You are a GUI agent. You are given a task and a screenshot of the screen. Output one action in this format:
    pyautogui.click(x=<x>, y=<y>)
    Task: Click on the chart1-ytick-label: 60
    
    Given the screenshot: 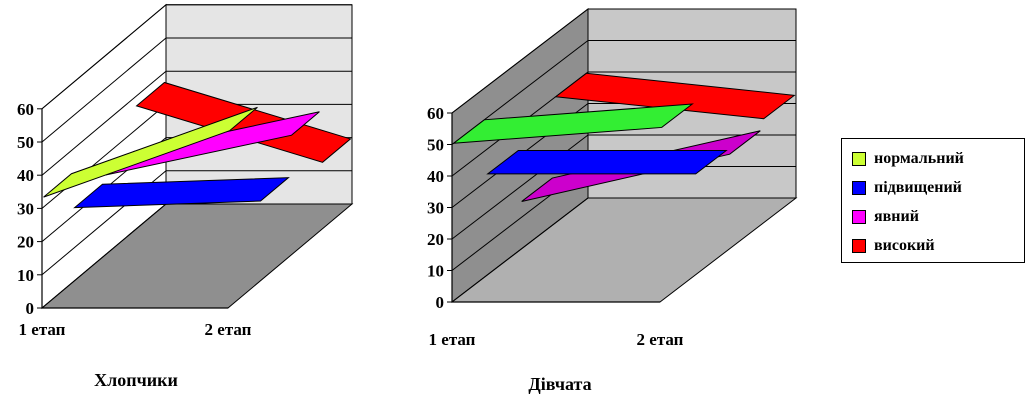 What is the action you would take?
    pyautogui.click(x=435, y=113)
    